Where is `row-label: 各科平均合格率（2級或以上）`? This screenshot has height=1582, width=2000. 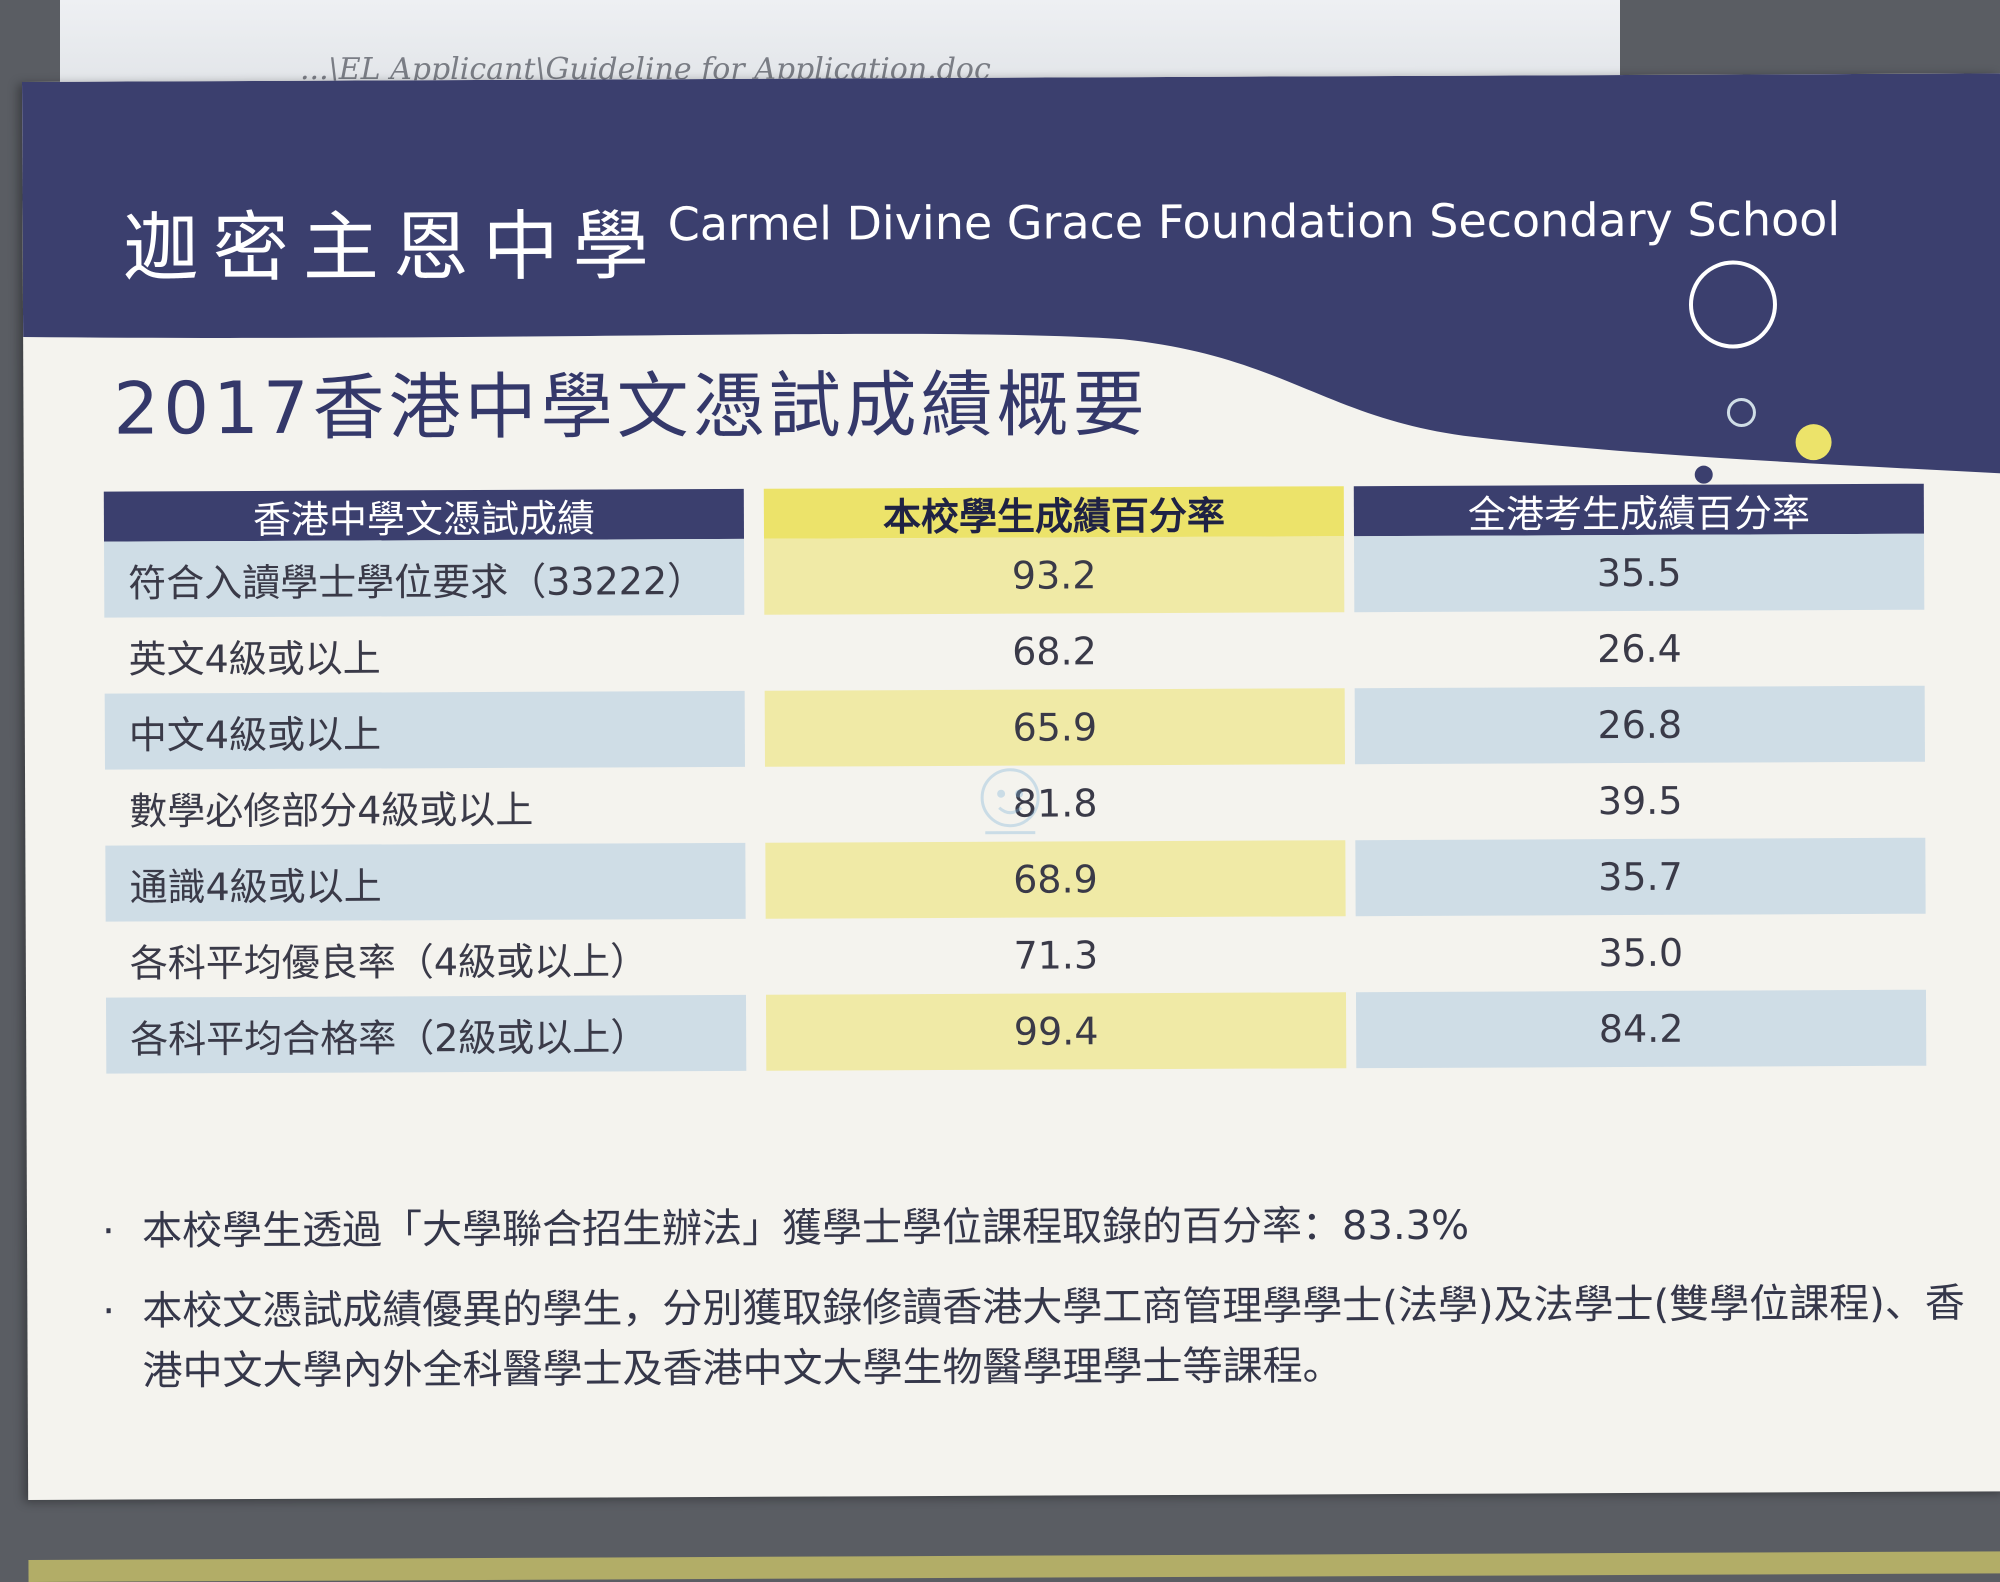 row-label: 各科平均合格率（2級或以上） is located at coordinates (426, 1034).